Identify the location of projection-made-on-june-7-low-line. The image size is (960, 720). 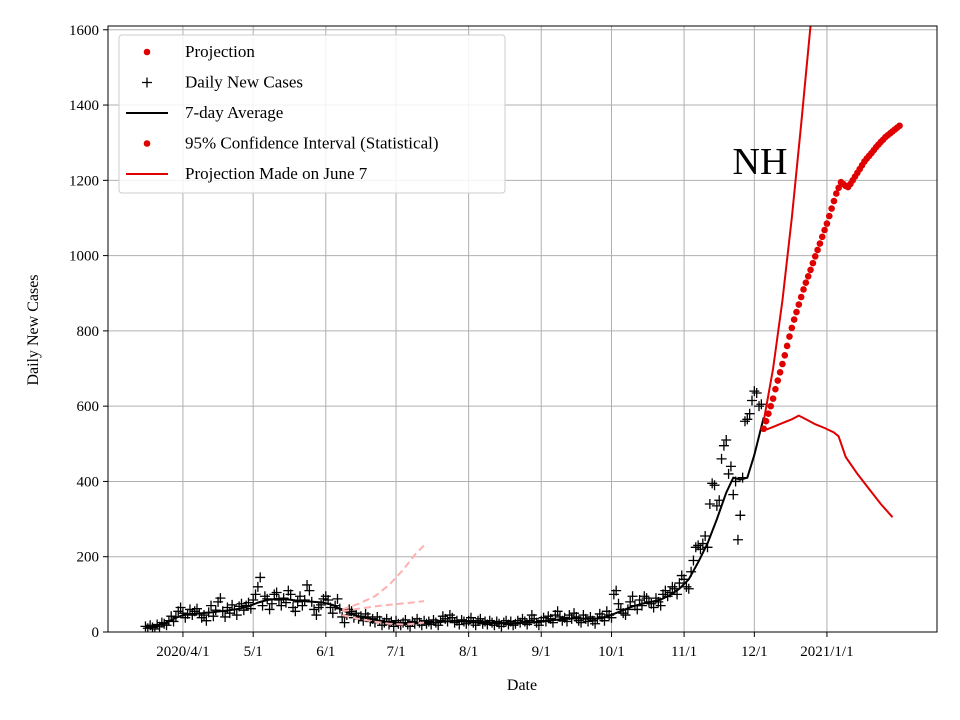
(383, 620).